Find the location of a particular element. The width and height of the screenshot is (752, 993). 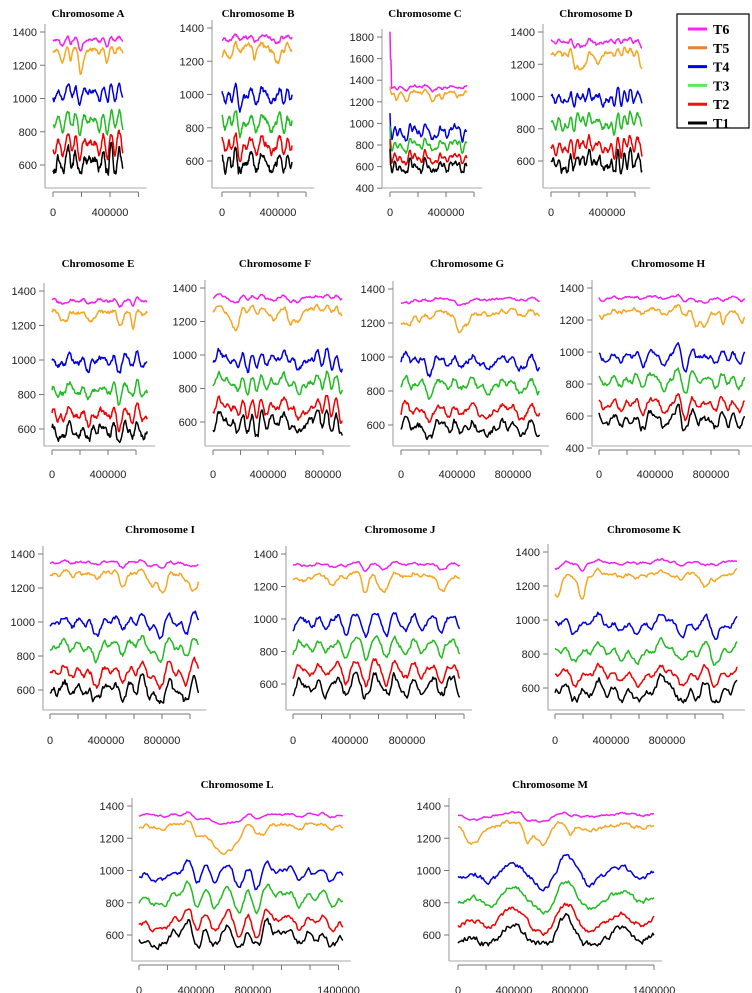

chart-panel-a: Chromosome A 600 800 1000 1200 1400 0 400000 is located at coordinates (80, 113).